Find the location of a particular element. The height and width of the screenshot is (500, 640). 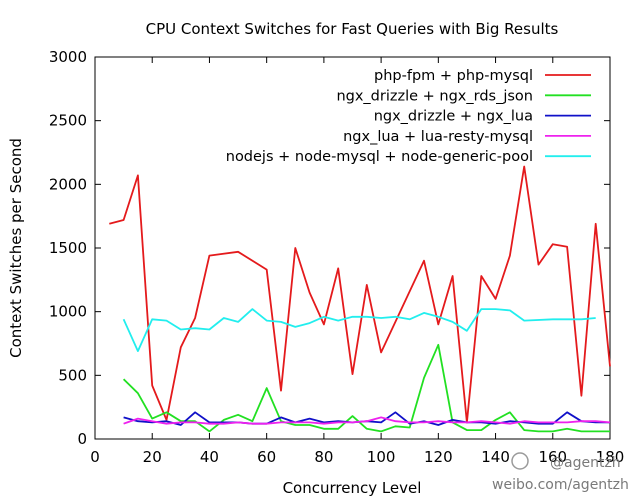

x-tick-label: 20 is located at coordinates (152, 457).